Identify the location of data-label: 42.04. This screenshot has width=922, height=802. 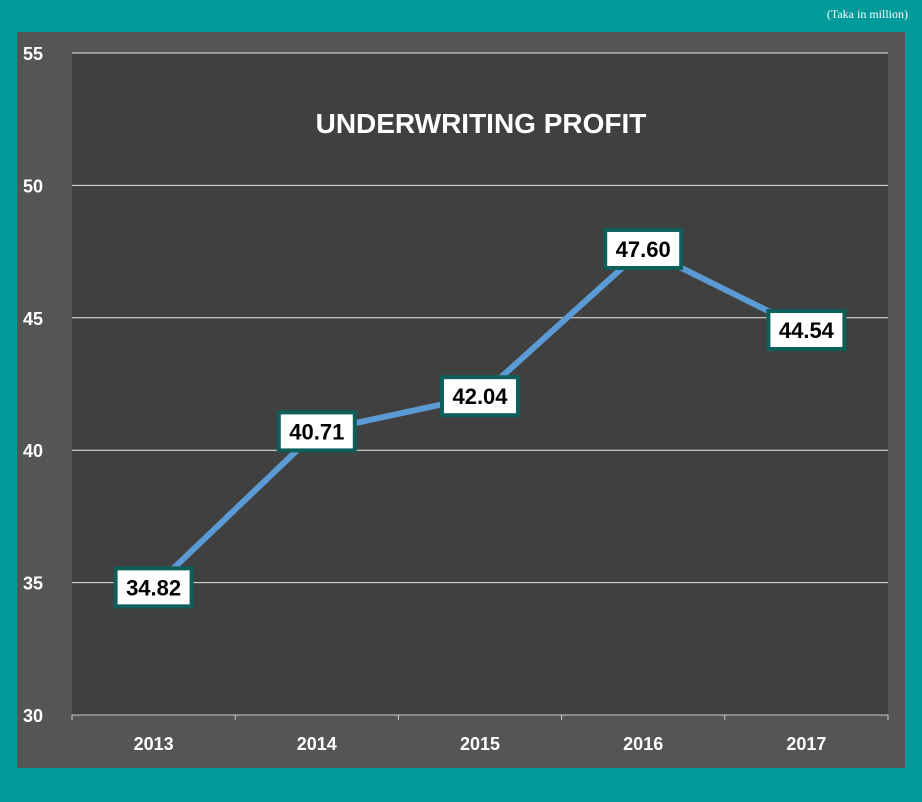
(480, 396).